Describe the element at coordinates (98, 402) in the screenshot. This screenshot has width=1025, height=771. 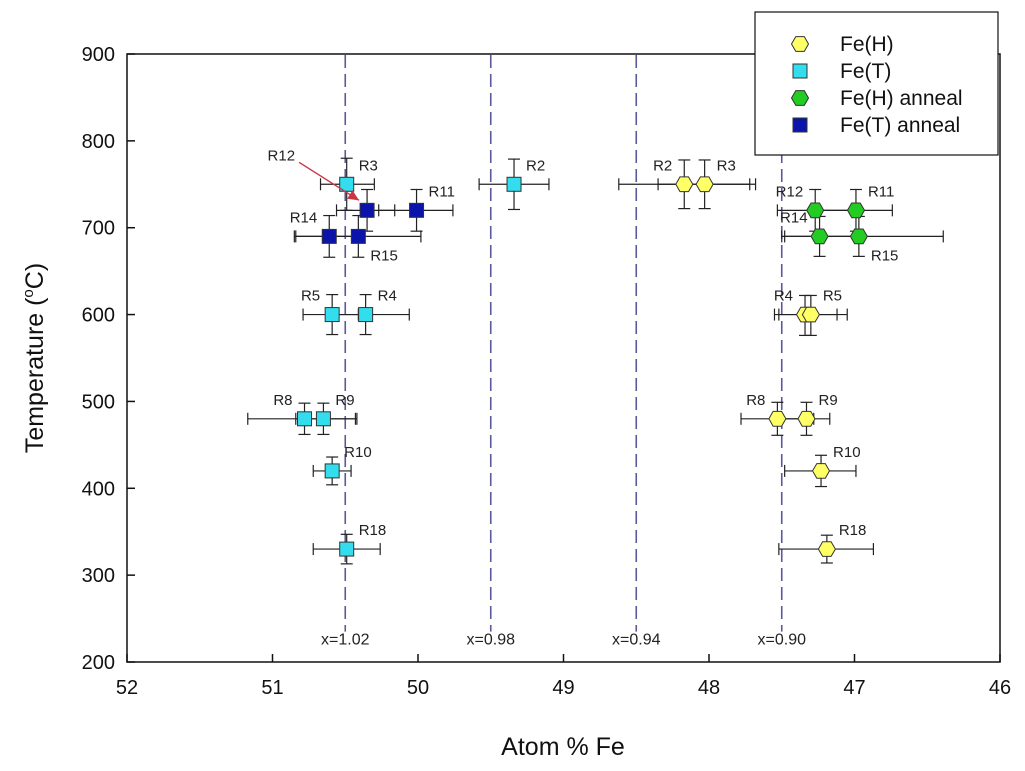
I see `y-tick-label: 500` at that location.